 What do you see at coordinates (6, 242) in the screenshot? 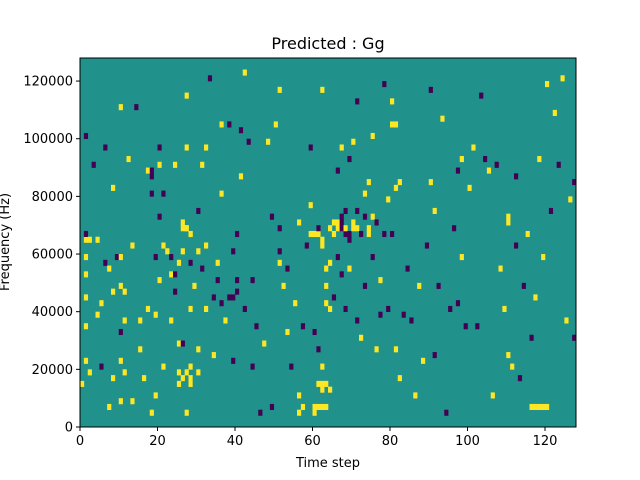
I see `y-axis-label: Frequency (Hz)` at bounding box center [6, 242].